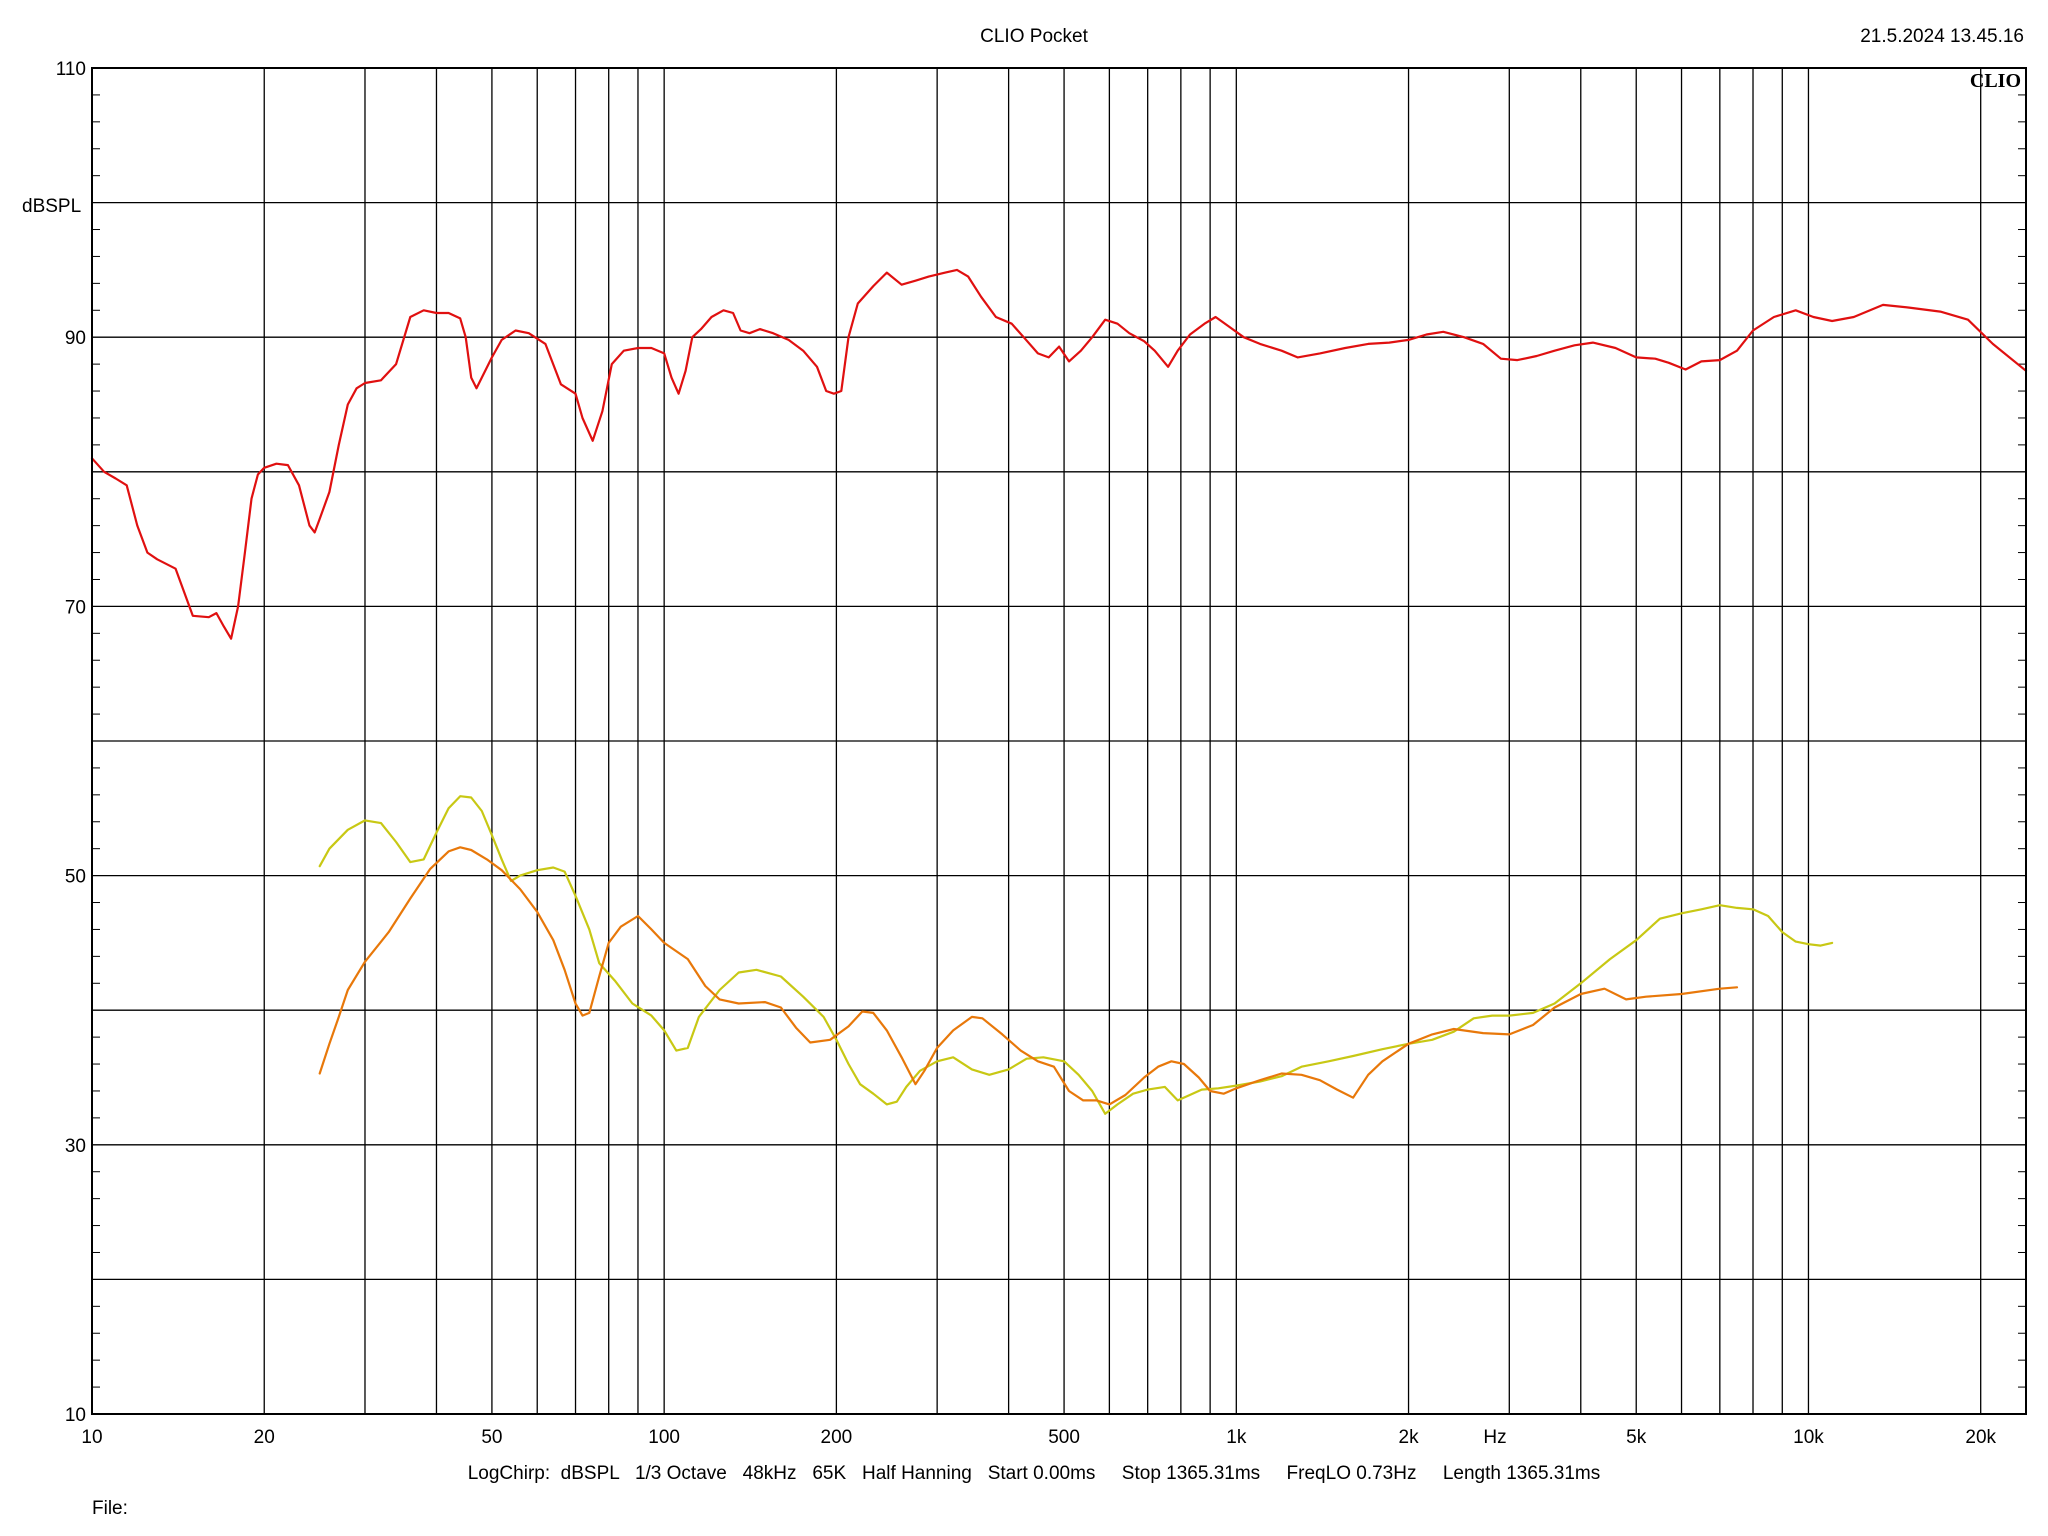 The image size is (2048, 1536). I want to click on y-tick-label: 30, so click(75, 1146).